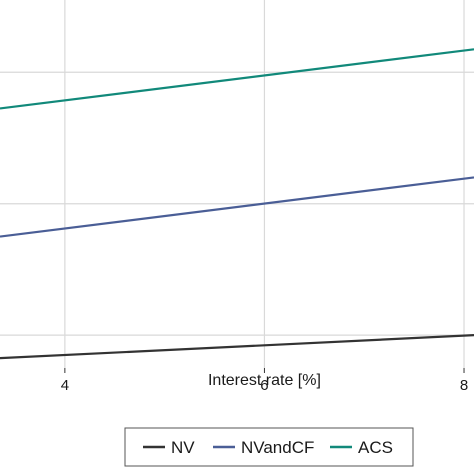 Image resolution: width=474 pixels, height=474 pixels. What do you see at coordinates (237, 347) in the screenshot?
I see `series-line-nv` at bounding box center [237, 347].